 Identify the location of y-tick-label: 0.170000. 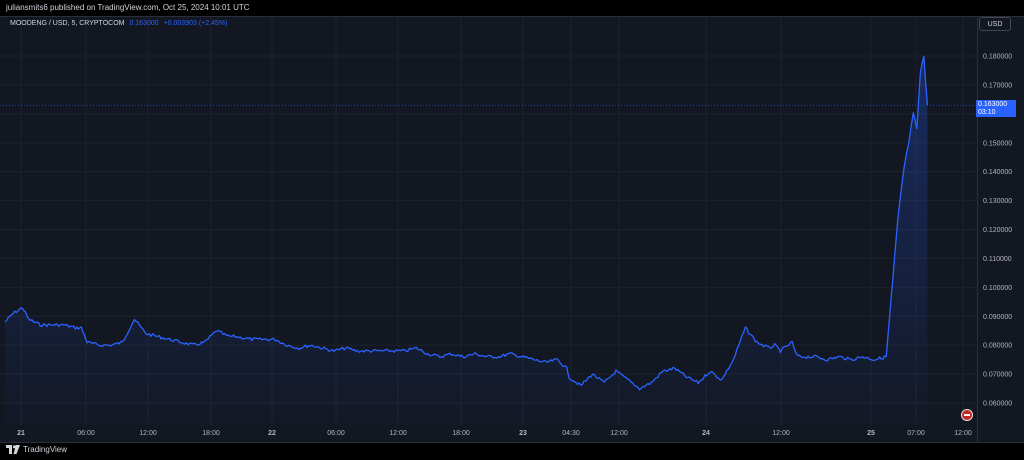
(997, 85).